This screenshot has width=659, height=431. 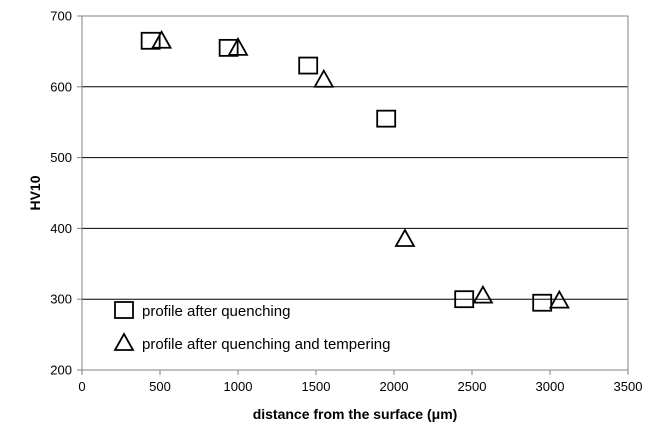 What do you see at coordinates (66, 193) in the screenshot?
I see `y-axis: 200 300 400 500 600 700` at bounding box center [66, 193].